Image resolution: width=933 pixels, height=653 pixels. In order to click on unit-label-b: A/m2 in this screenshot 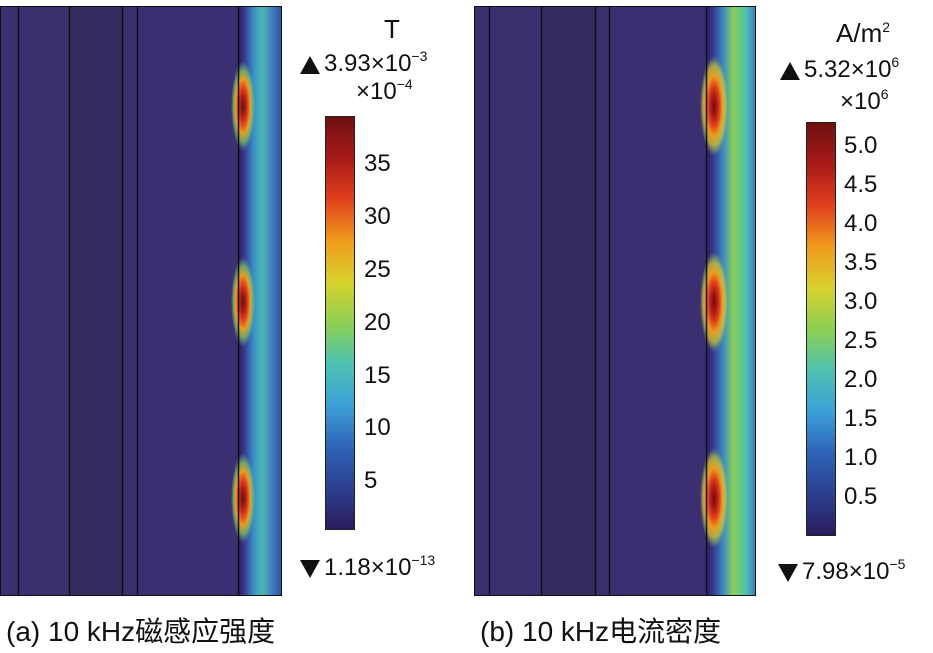, I will do `click(863, 33)`.